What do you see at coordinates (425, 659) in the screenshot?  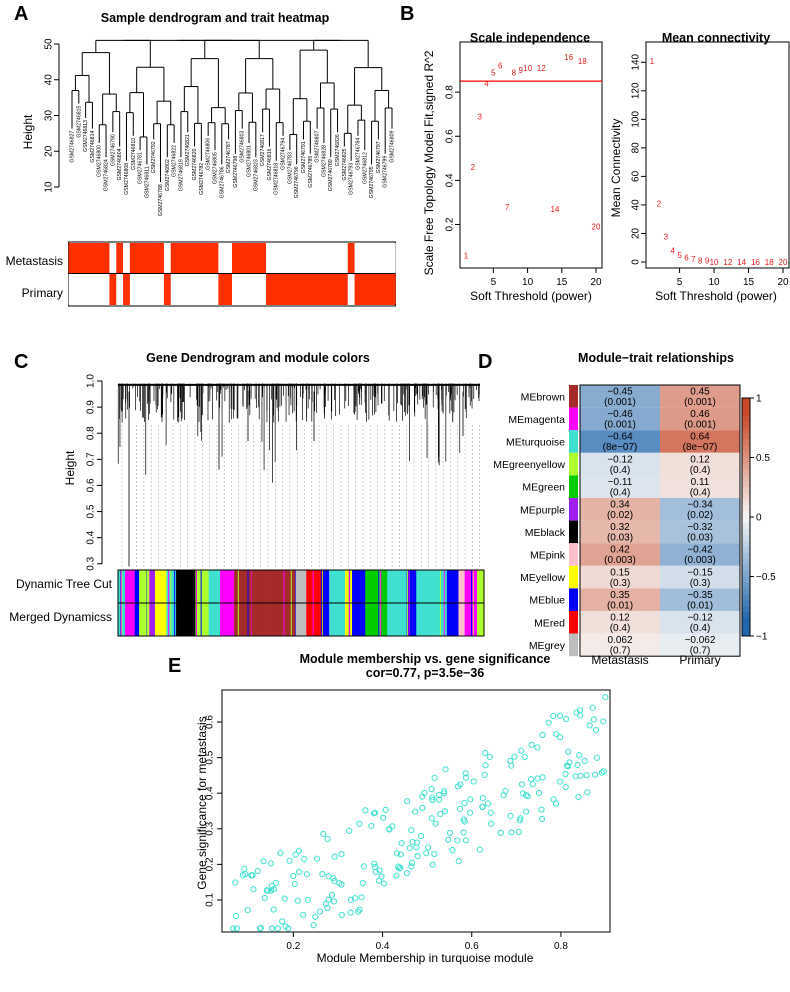 I see `panel-e-title: Module membership vs. gene significance` at bounding box center [425, 659].